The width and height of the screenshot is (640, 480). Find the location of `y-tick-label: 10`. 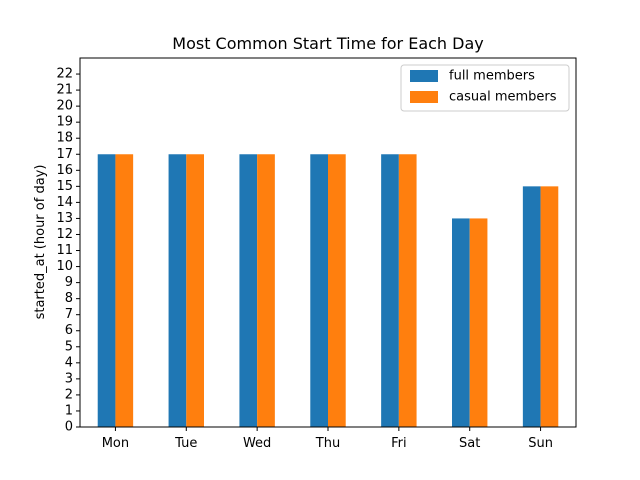

y-tick-label: 10 is located at coordinates (64, 266).